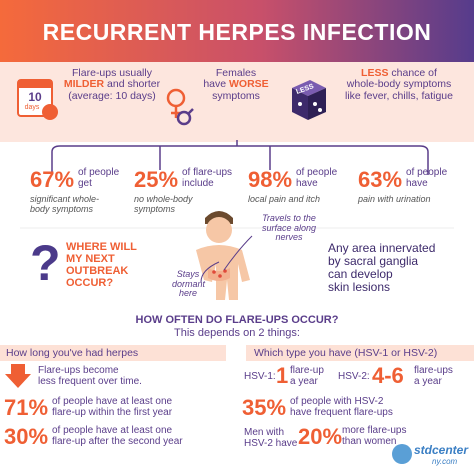 Image resolution: width=474 pixels, height=474 pixels. I want to click on left-heading-band, so click(113, 353).